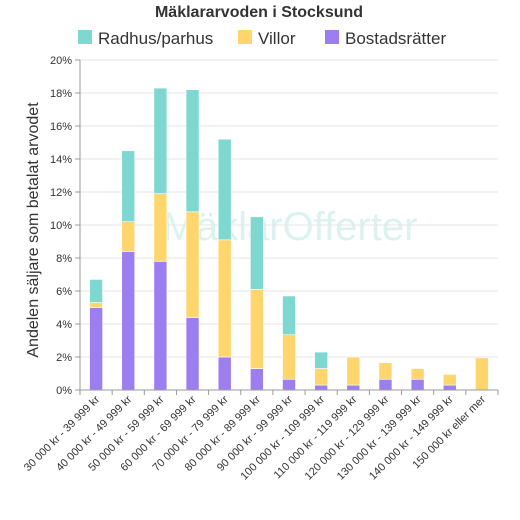 Image resolution: width=520 pixels, height=520 pixels. What do you see at coordinates (64, 292) in the screenshot?
I see `y-tick-label: 6%` at bounding box center [64, 292].